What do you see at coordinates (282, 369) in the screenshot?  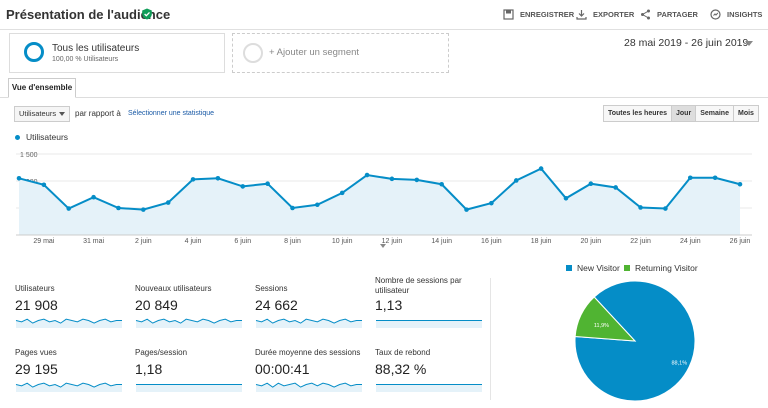 I see `metric-value: 00:00:41` at bounding box center [282, 369].